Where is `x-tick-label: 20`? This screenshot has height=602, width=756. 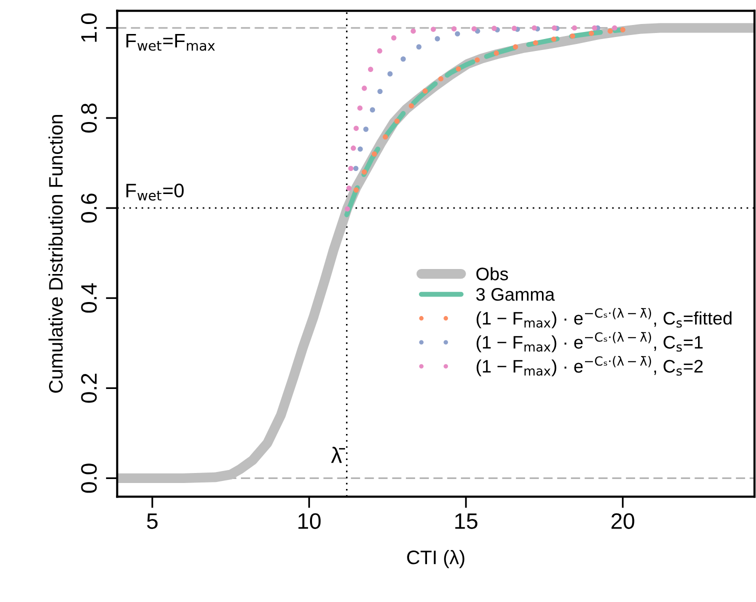
x-tick-label: 20 is located at coordinates (623, 521).